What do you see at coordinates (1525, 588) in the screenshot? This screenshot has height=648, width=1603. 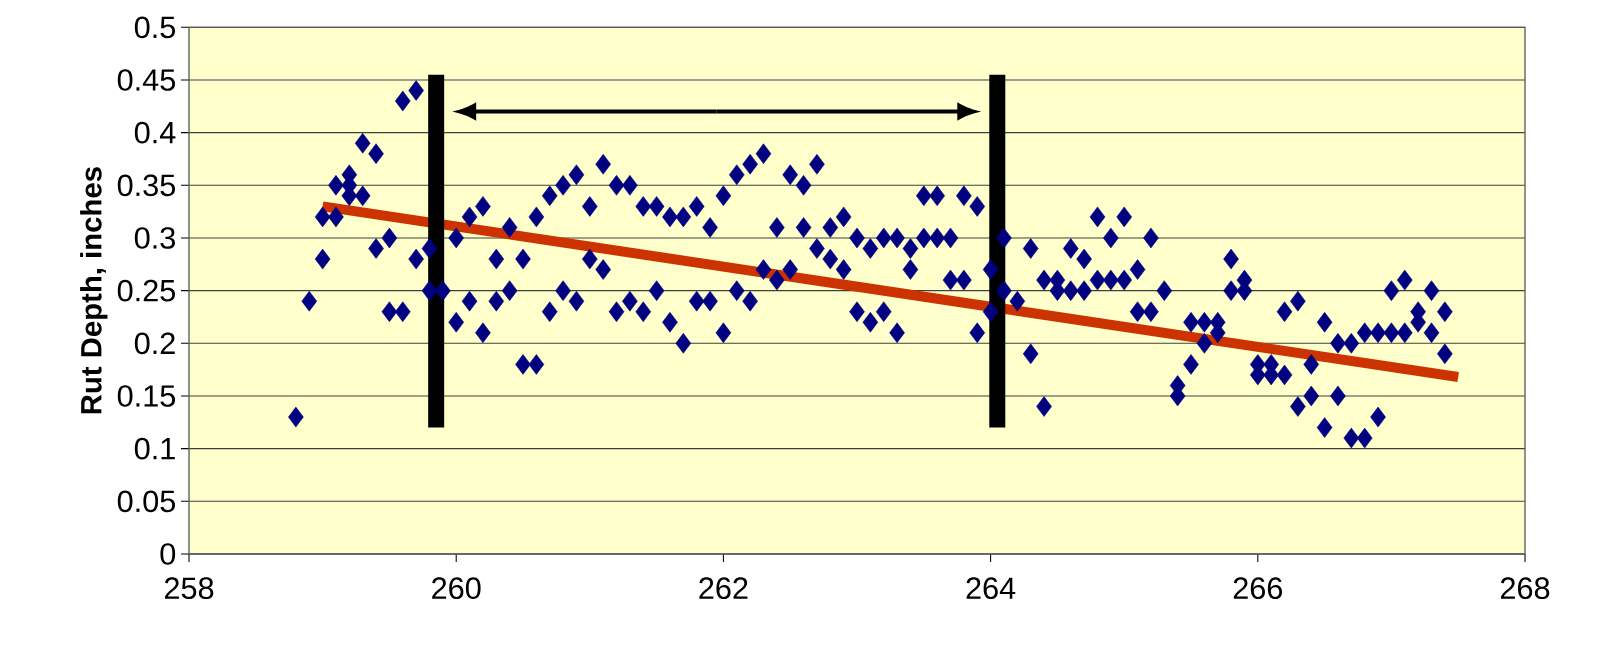 I see `x-tick-label: 268` at bounding box center [1525, 588].